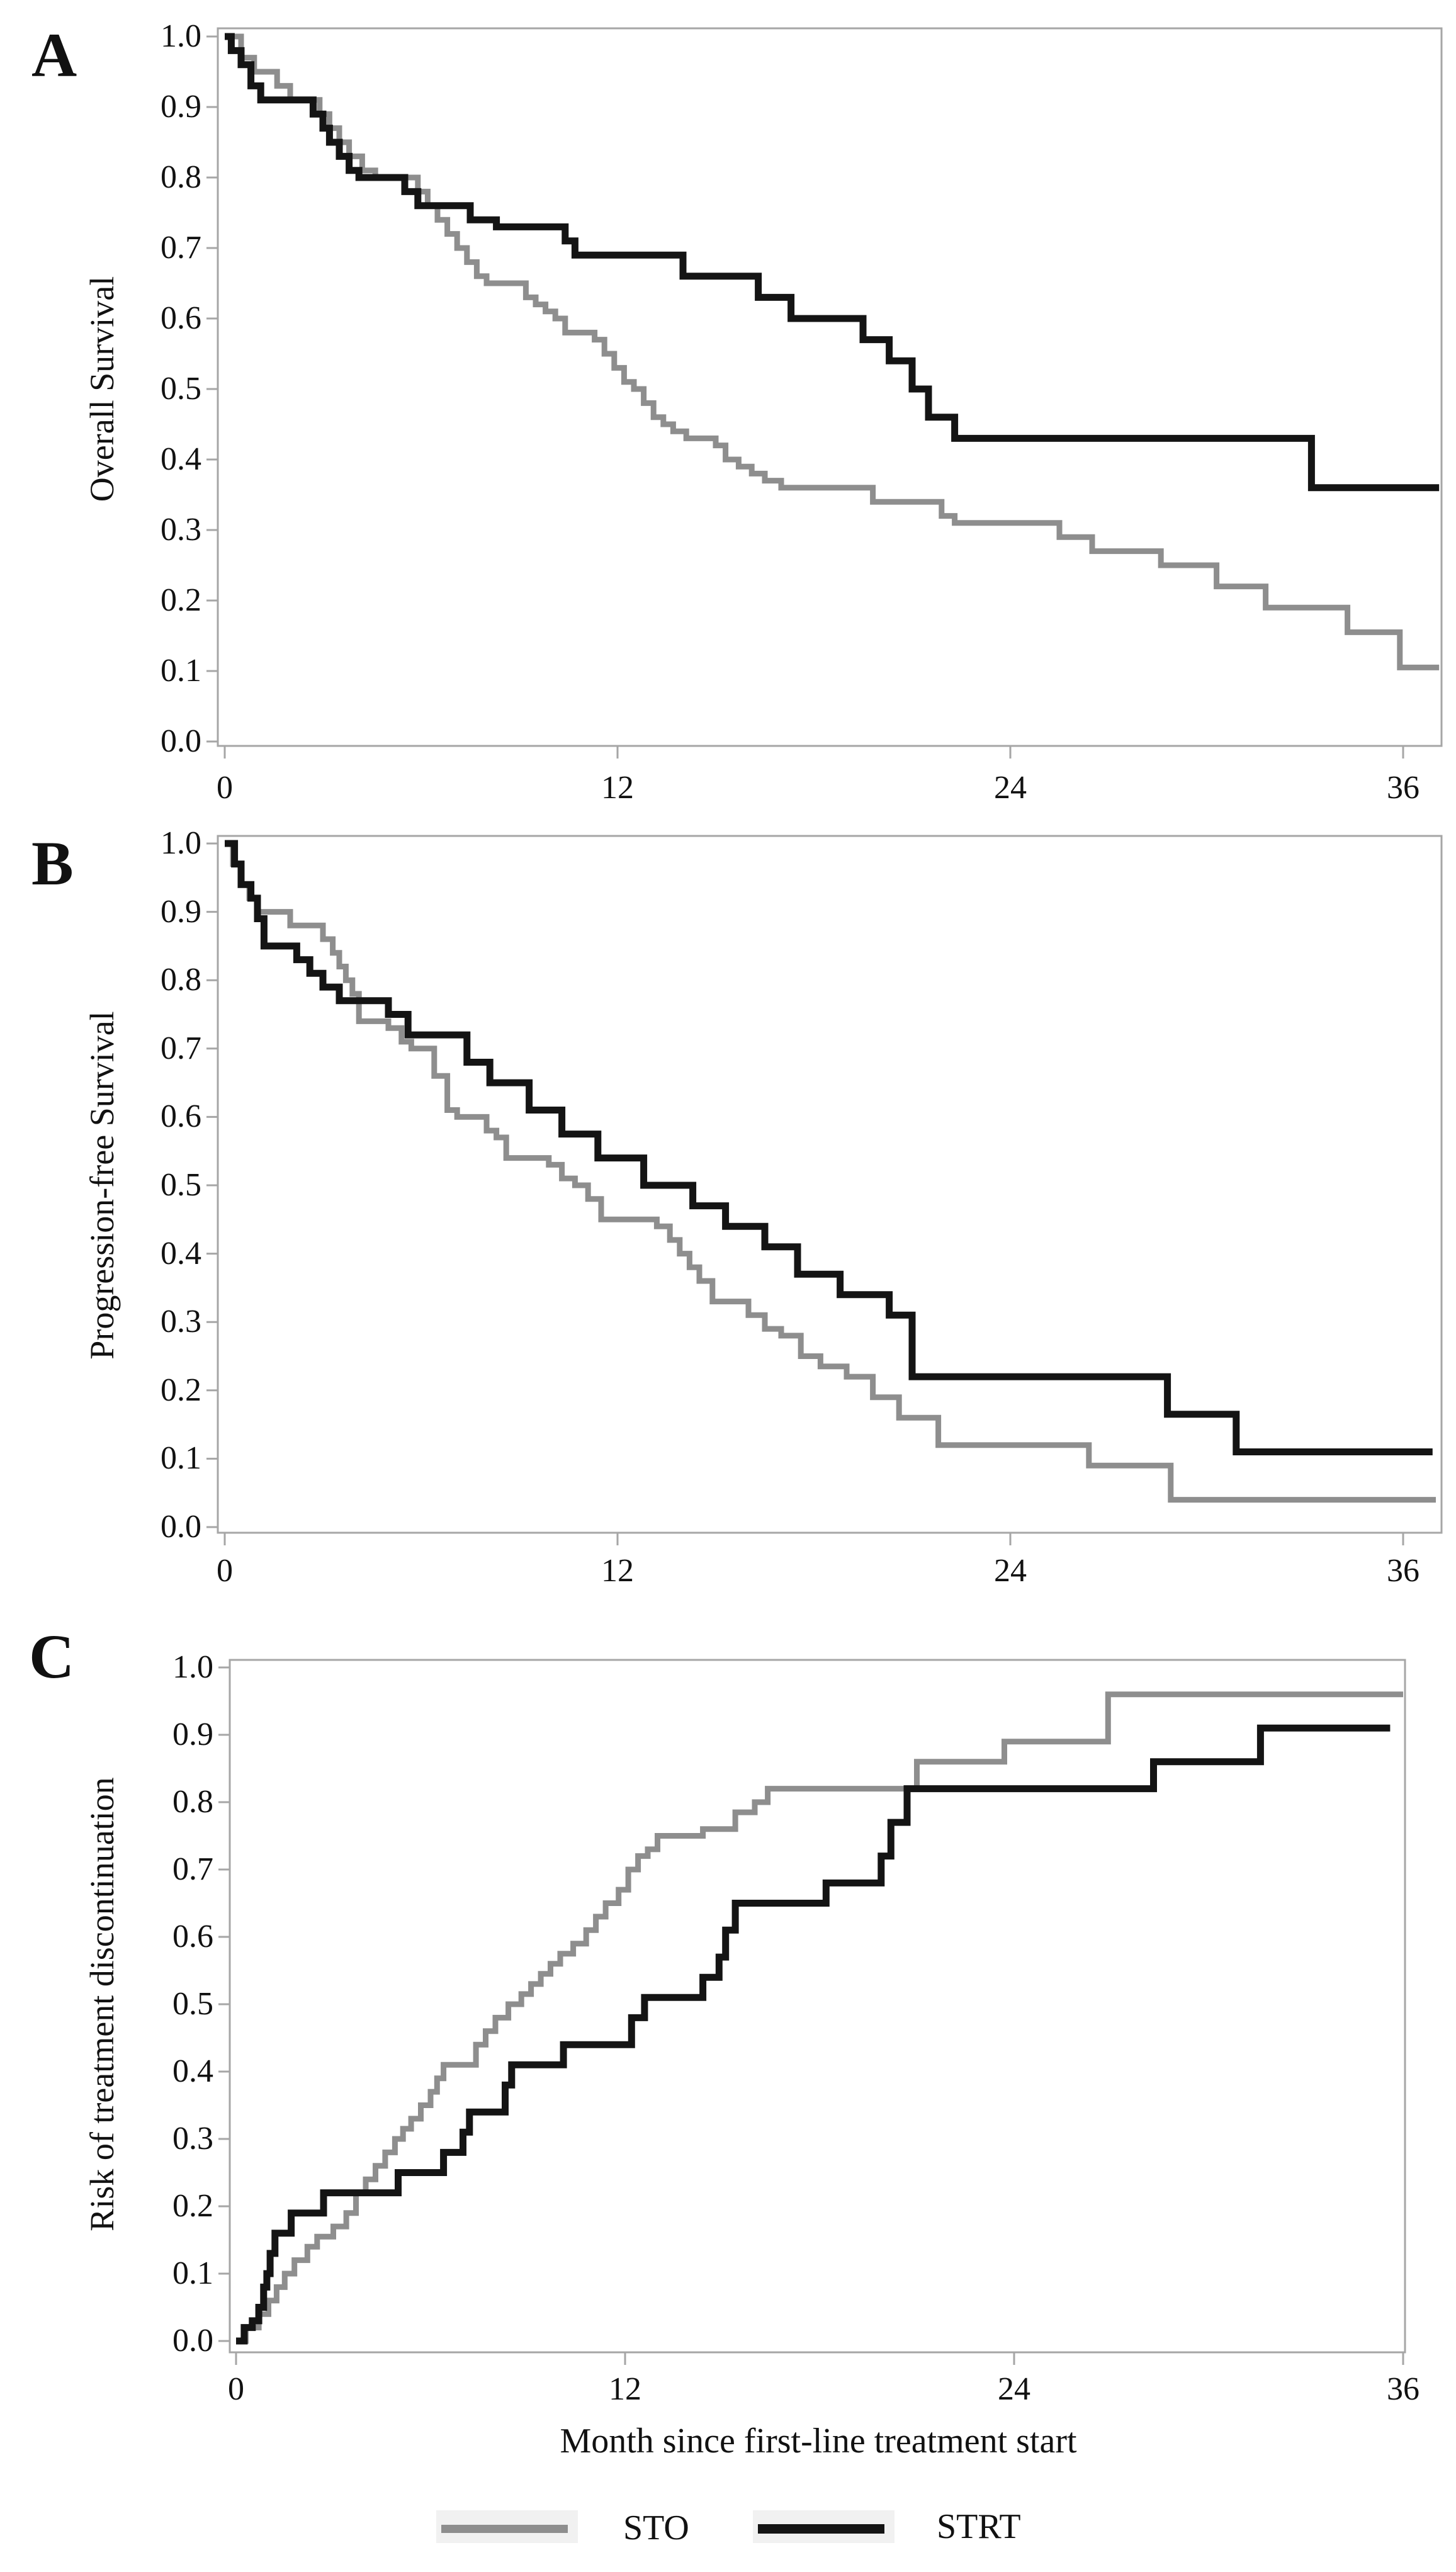 This screenshot has height=2572, width=1456. I want to click on y-axis-title-risk-of-discontinuation: Risk of treatment discontinuation, so click(102, 2004).